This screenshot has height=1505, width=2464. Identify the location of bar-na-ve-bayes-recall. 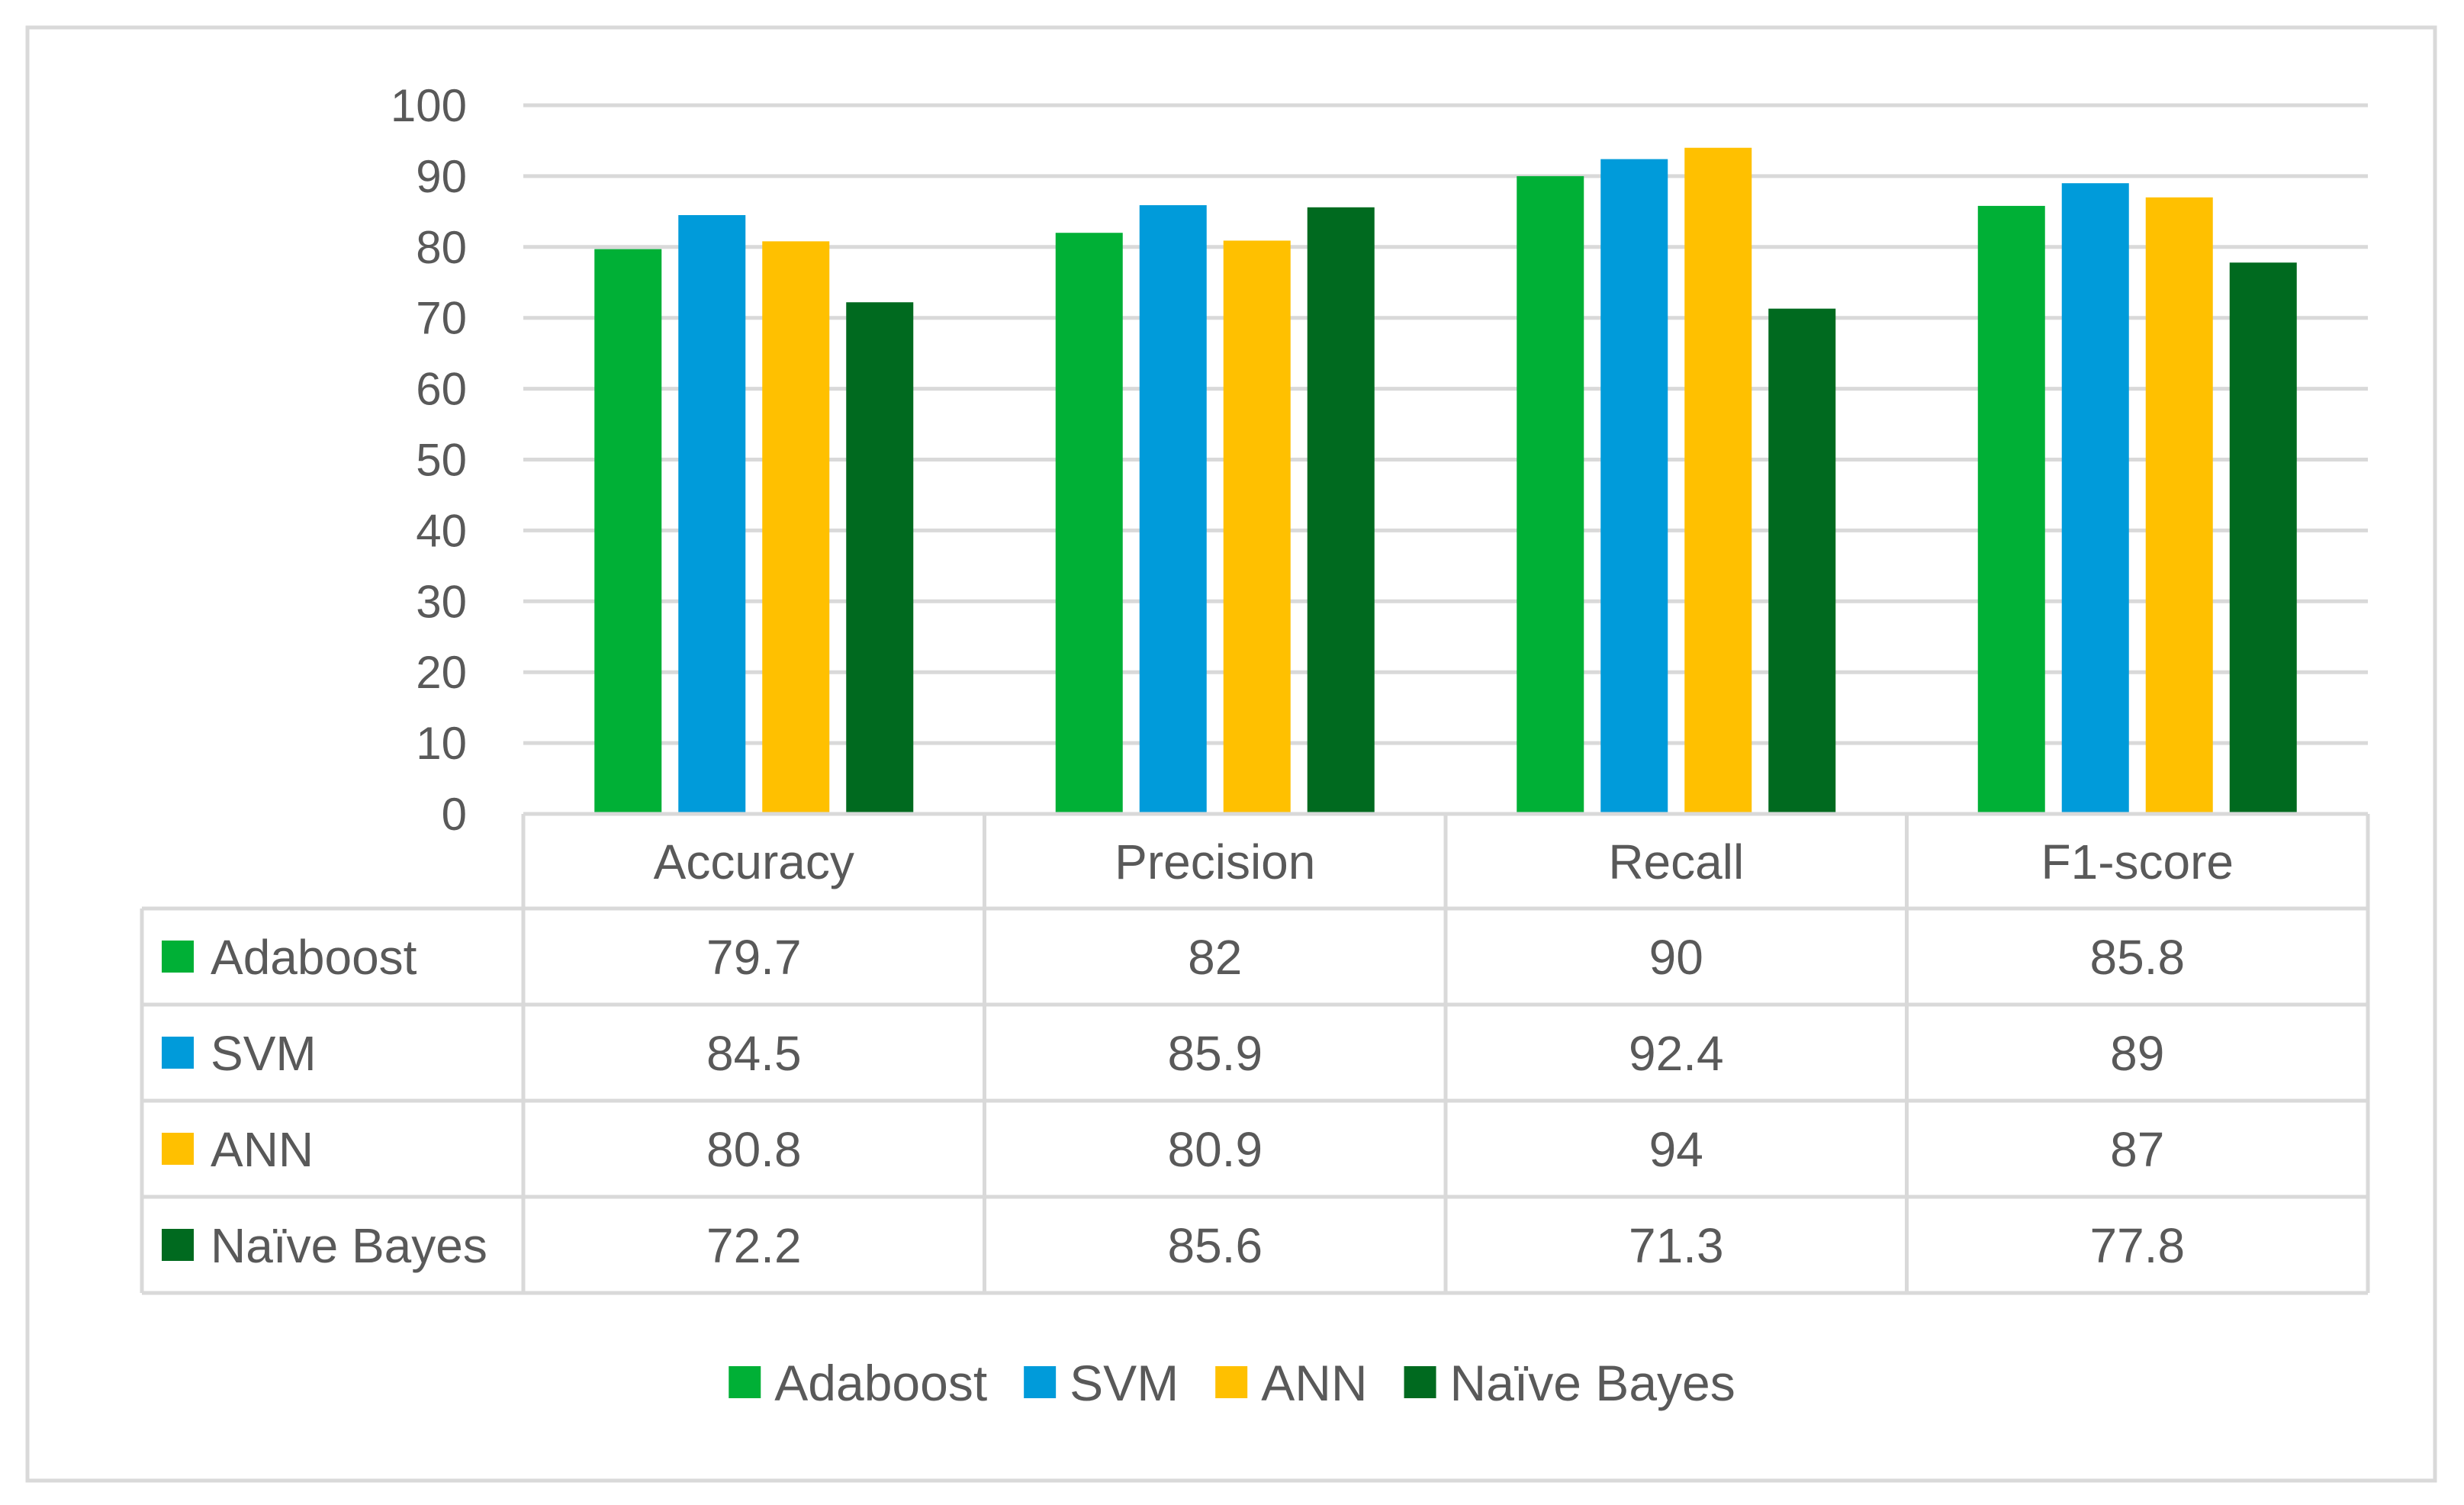
(1802, 561).